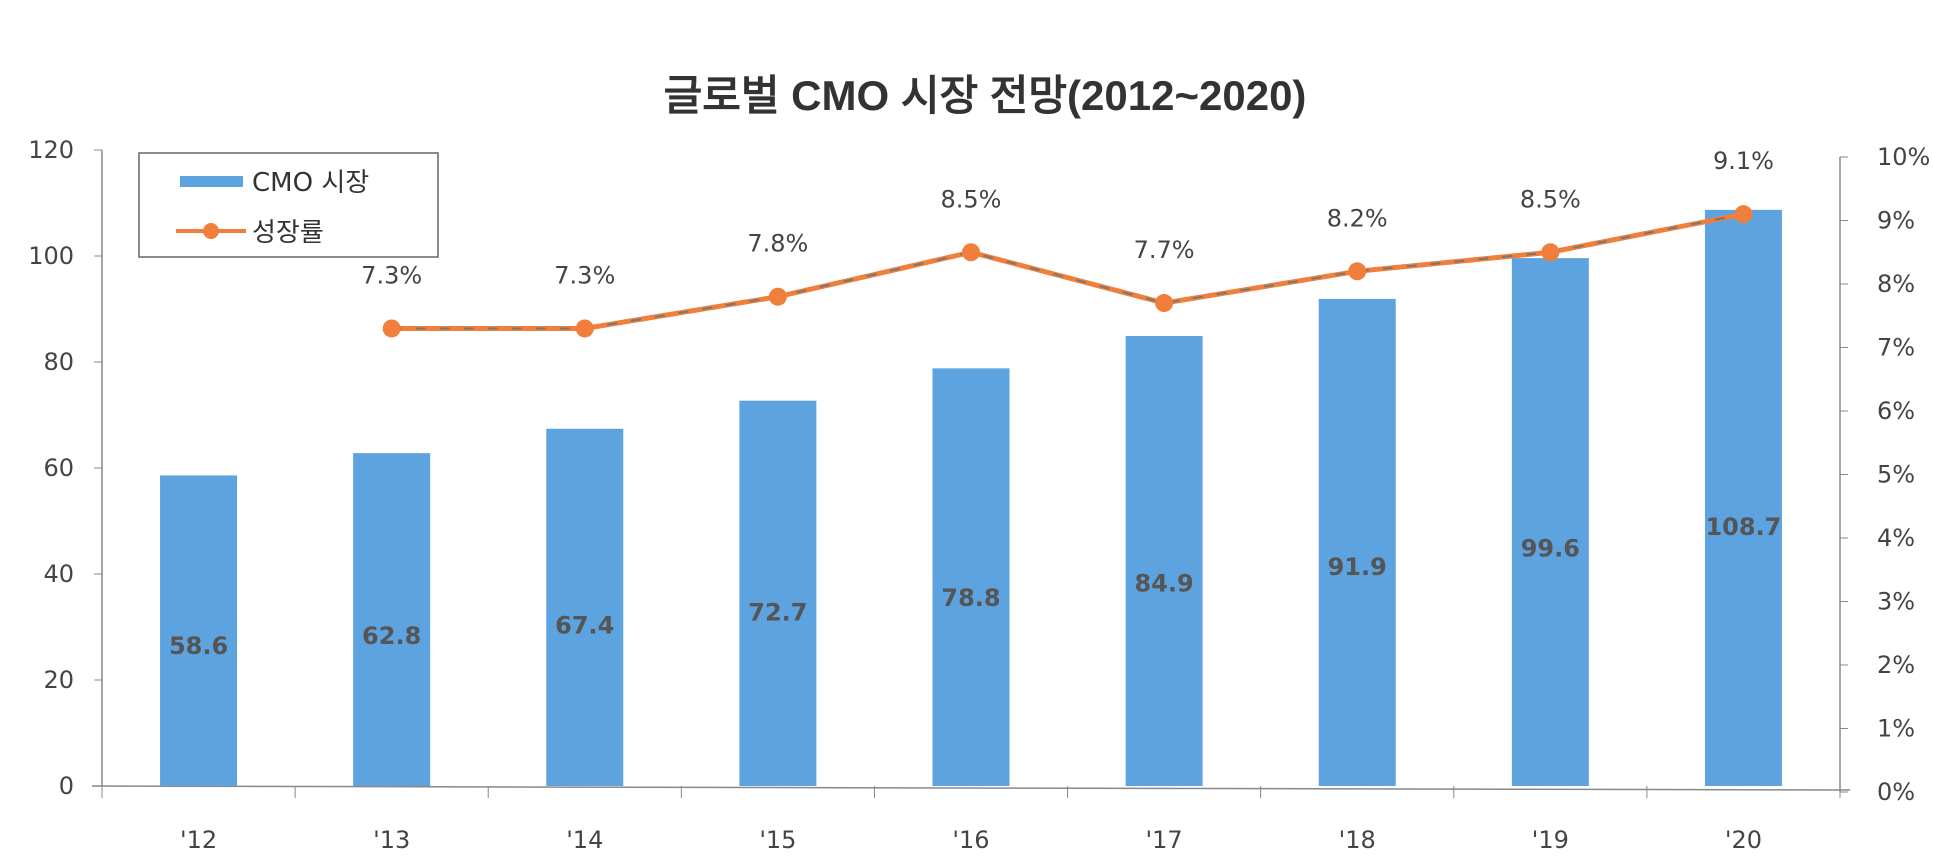 Image resolution: width=1933 pixels, height=867 pixels. I want to click on left-tick-label: 60, so click(58, 468).